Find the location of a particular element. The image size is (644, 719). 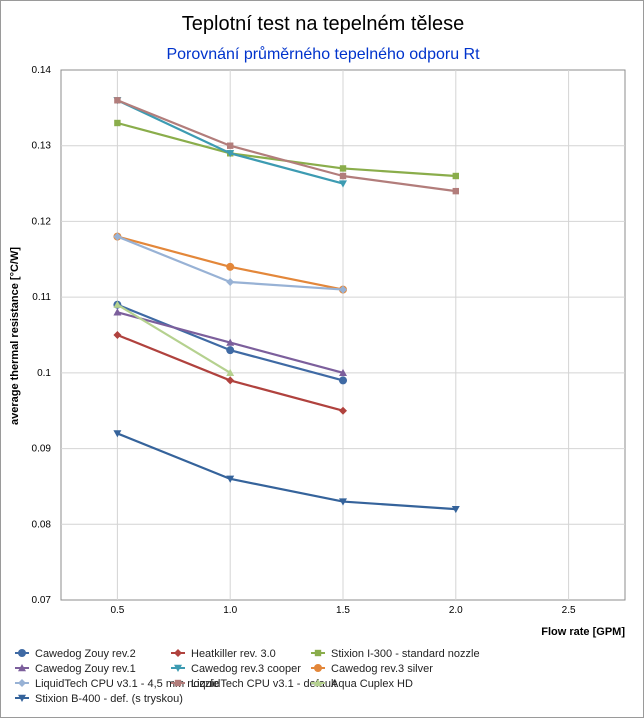

legend-label: Cawedog Zouy rev.1 is located at coordinates (85, 669).